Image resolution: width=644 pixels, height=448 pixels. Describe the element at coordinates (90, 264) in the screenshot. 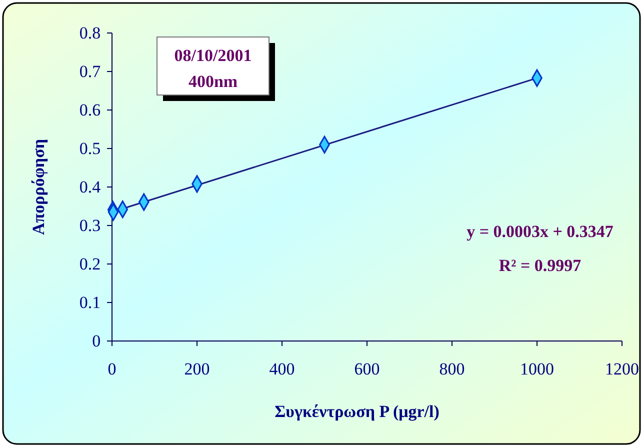

I see `y-tick-label: 0.2` at that location.